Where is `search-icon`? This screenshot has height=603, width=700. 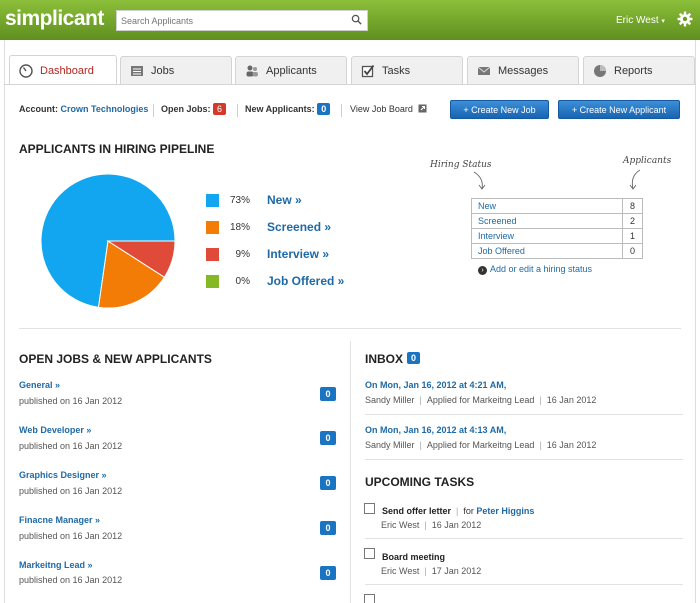 search-icon is located at coordinates (356, 19).